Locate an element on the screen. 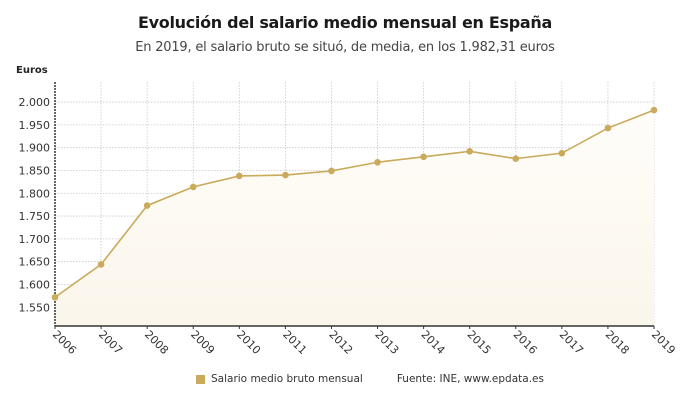  y-tick-label: 1.800 is located at coordinates (35, 193).